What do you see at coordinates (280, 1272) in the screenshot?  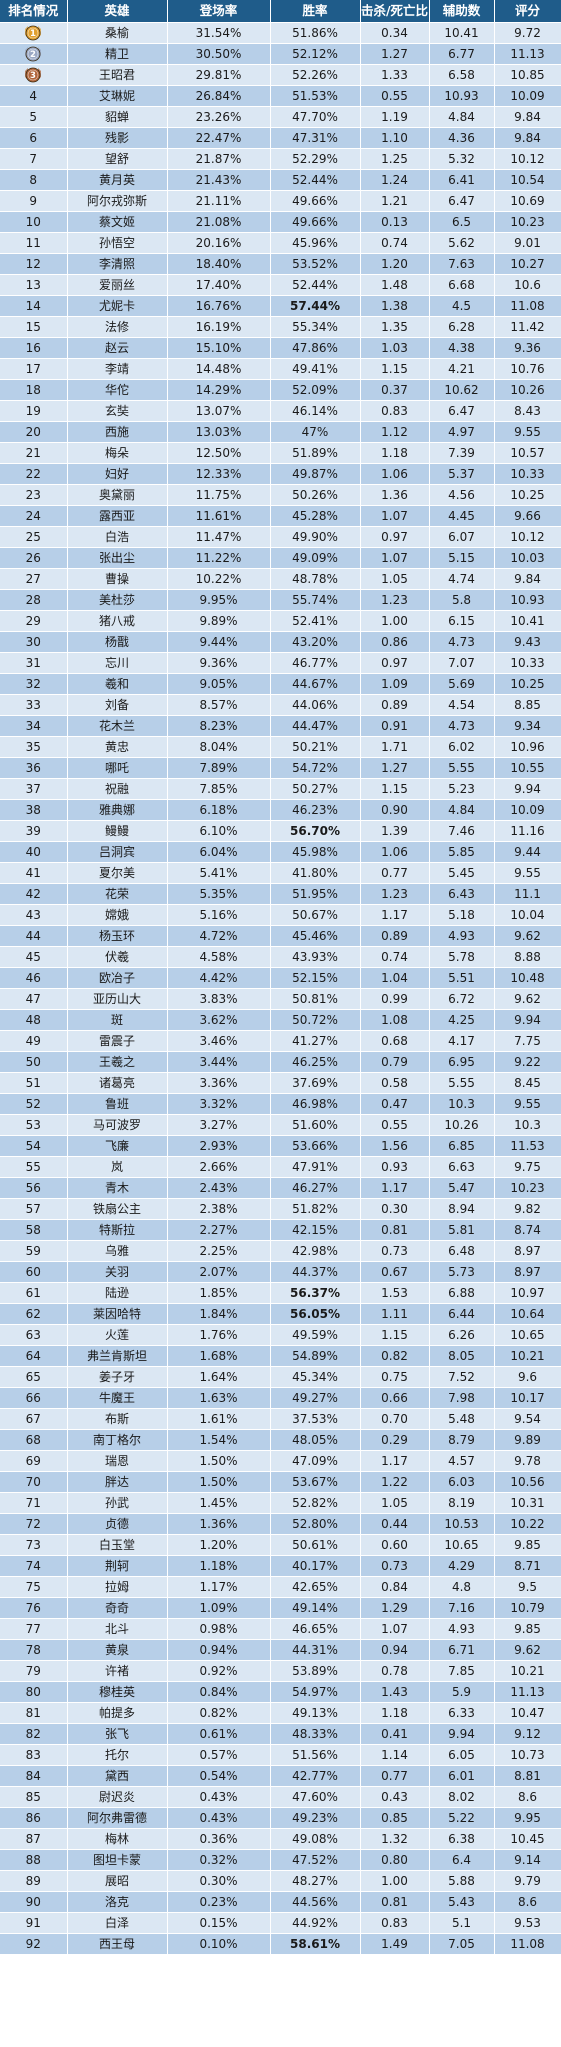 I see `table-row: 60 关羽 2.07% 44.37% 0.67 5.73 8.97` at bounding box center [280, 1272].